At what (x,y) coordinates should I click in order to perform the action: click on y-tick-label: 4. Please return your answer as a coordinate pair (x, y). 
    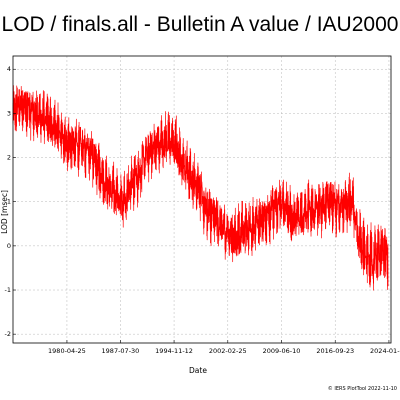
    Looking at the image, I should click on (9, 69).